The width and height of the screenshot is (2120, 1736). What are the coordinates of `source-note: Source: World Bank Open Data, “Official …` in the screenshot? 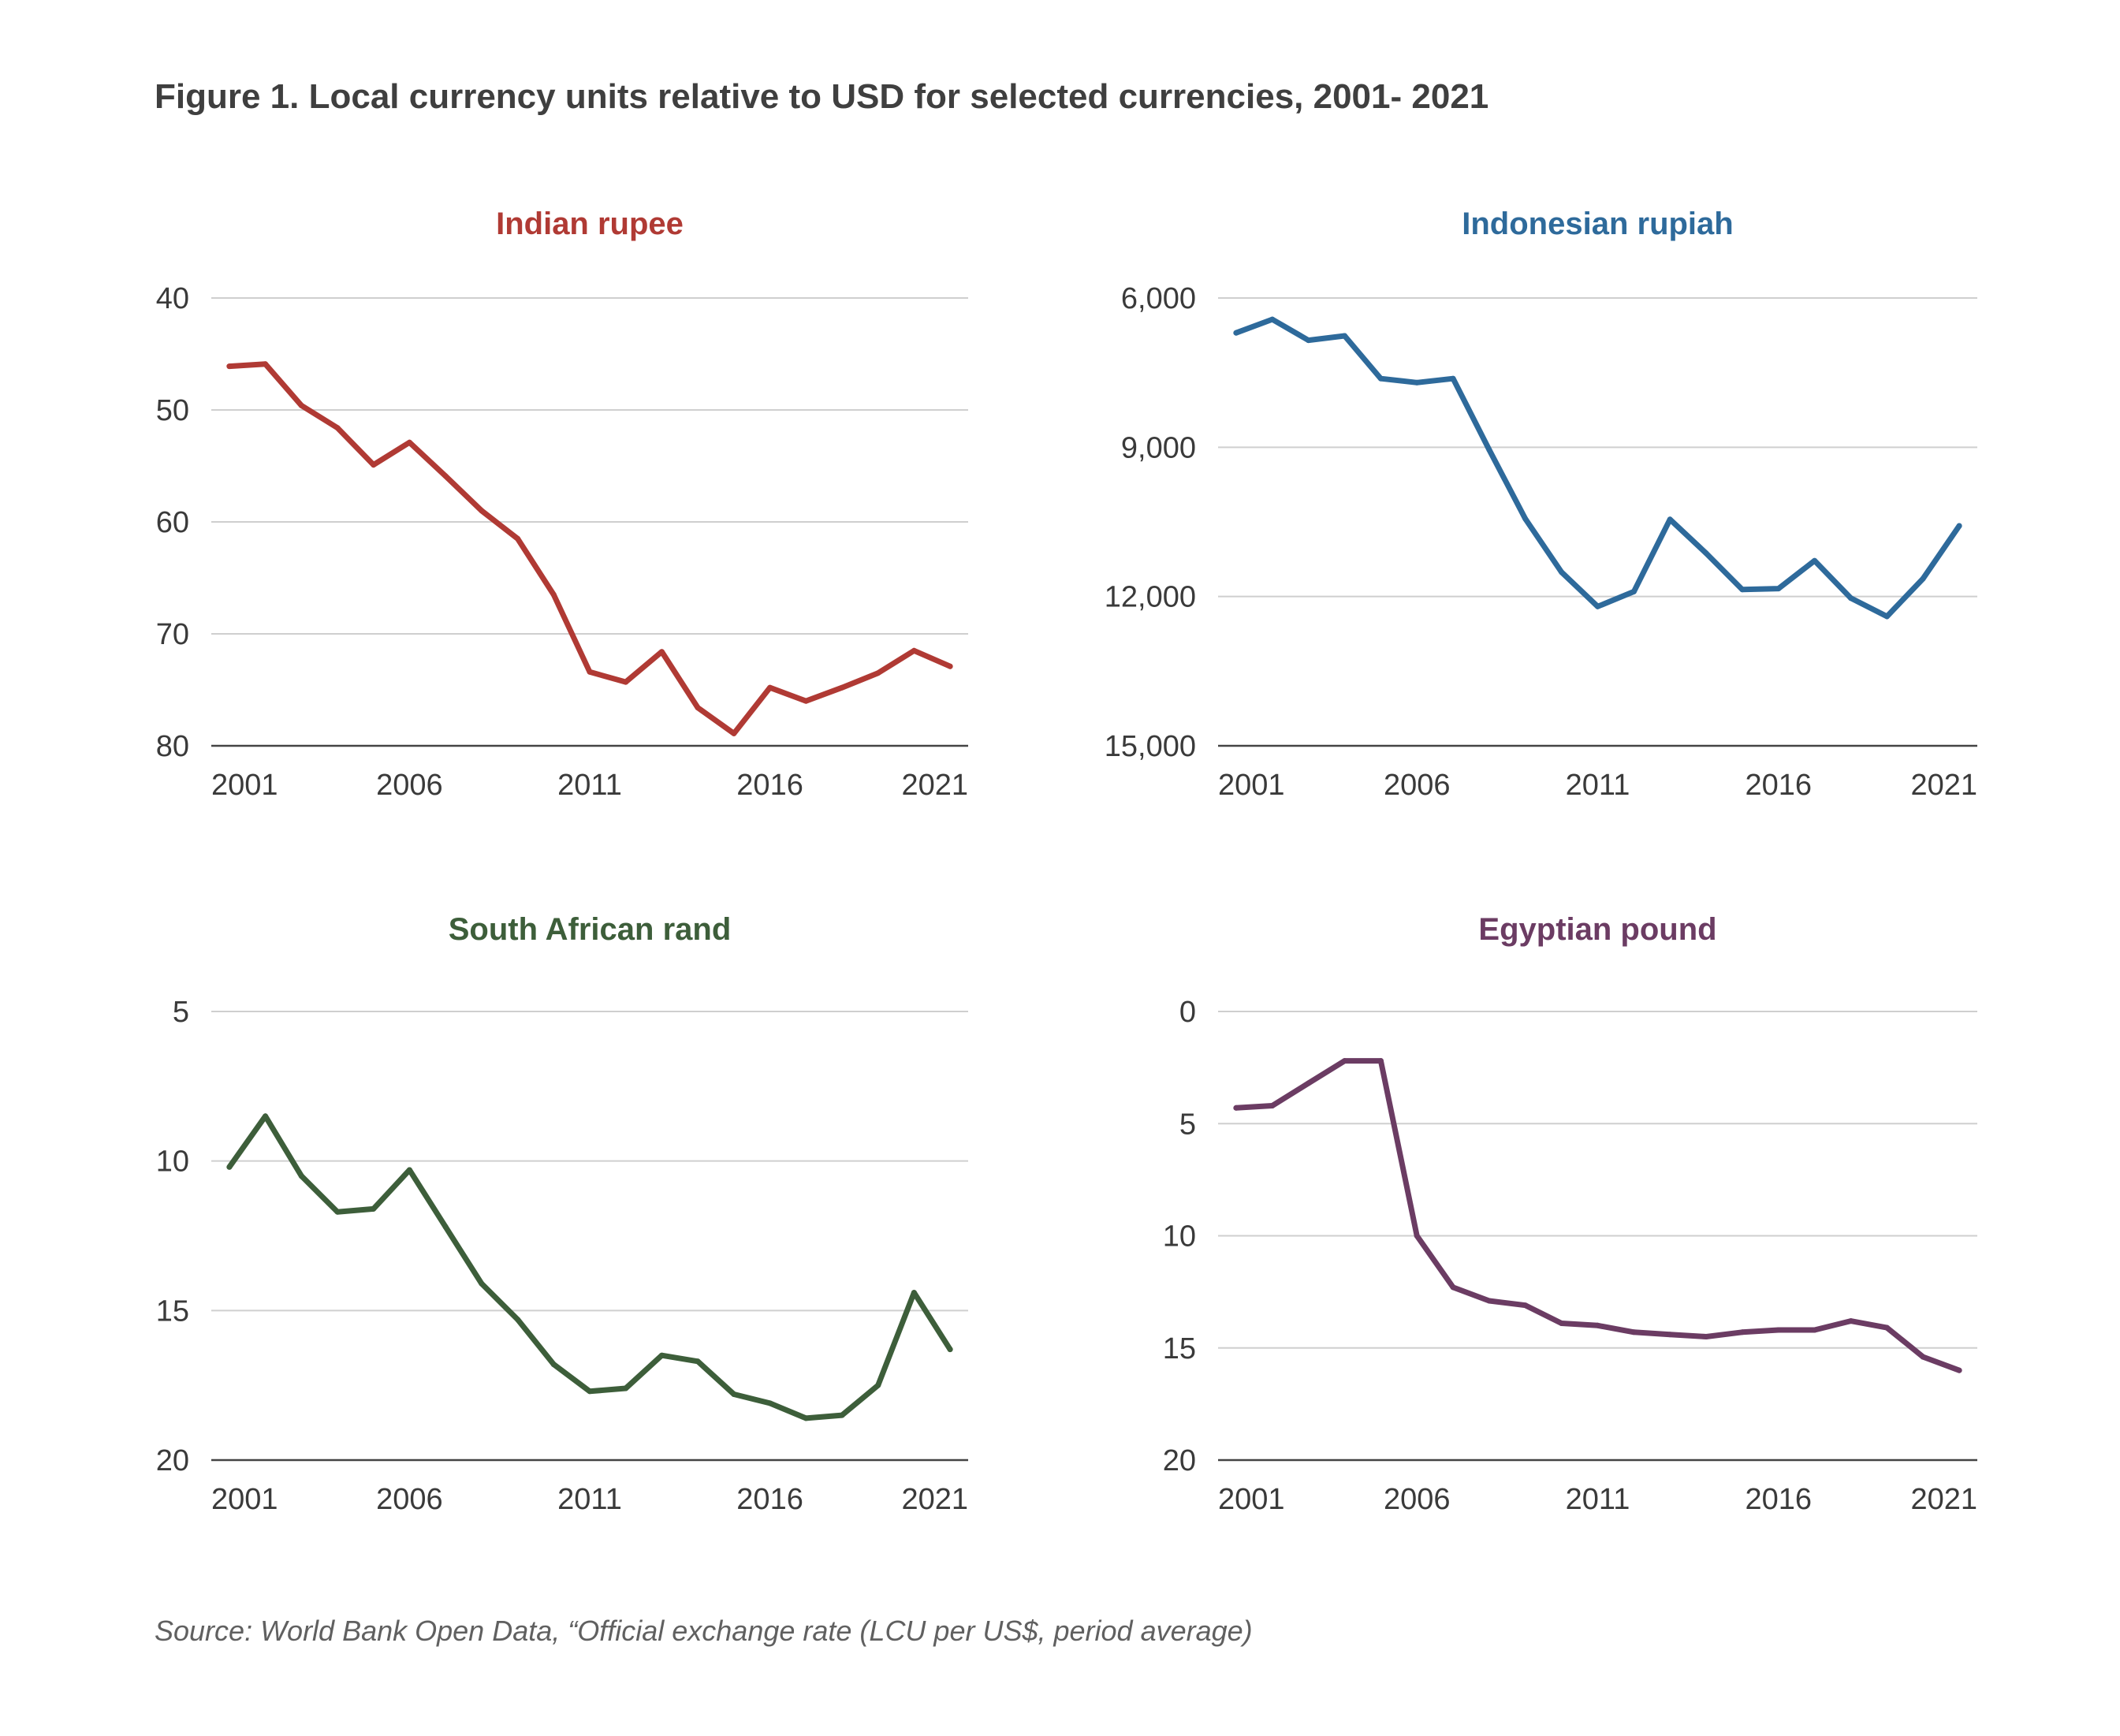 It's located at (704, 1631).